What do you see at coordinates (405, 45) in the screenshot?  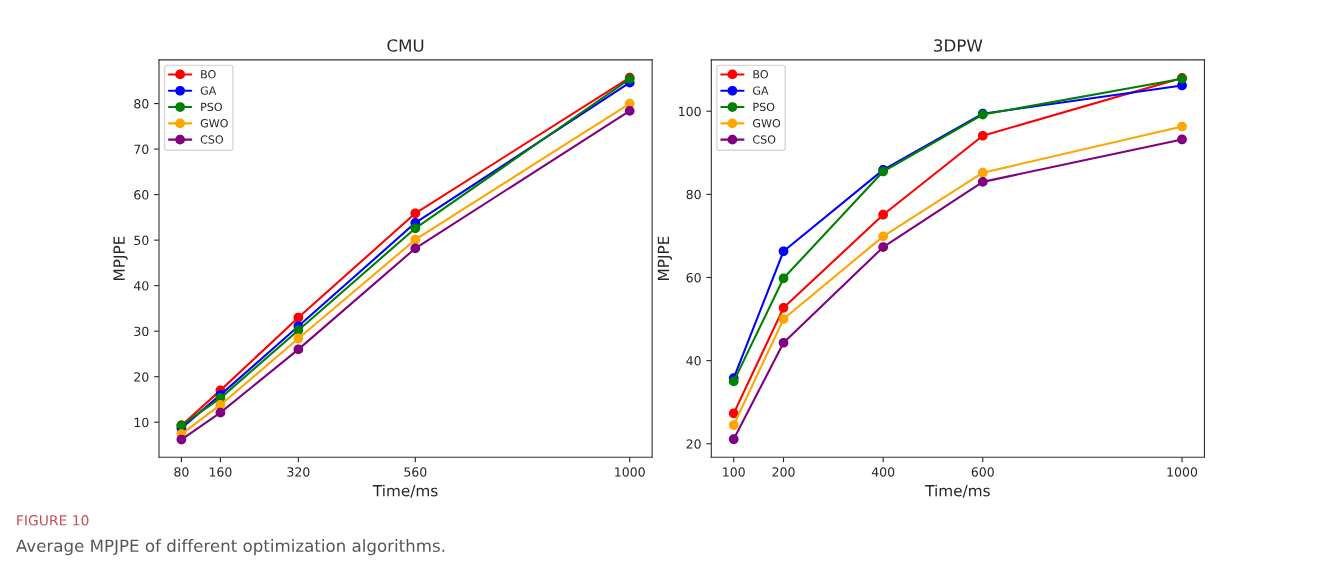 I see `chart-title: CMU` at bounding box center [405, 45].